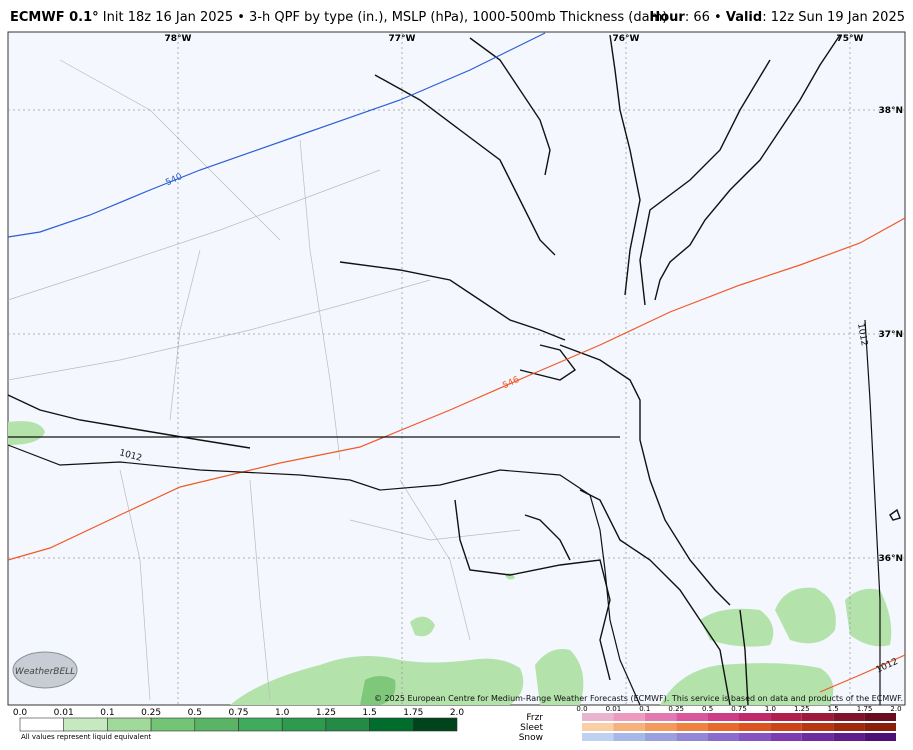 This screenshot has height=750, width=913. I want to click on ptype-label: Snow, so click(531, 738).